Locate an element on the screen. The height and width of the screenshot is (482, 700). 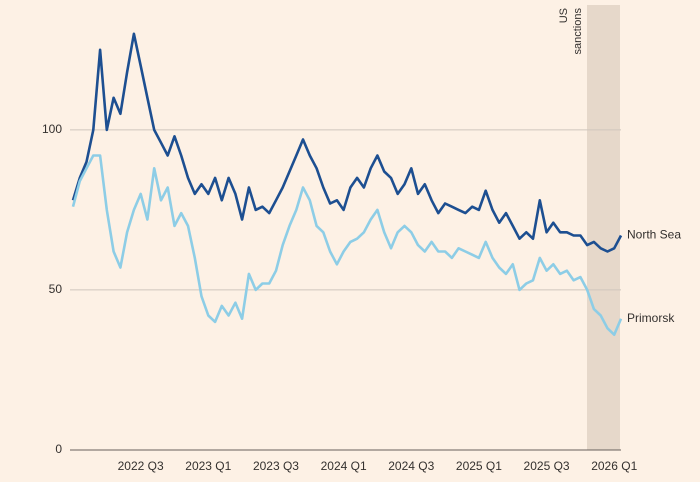
x-tick-label: 2024 Q1 is located at coordinates (344, 466).